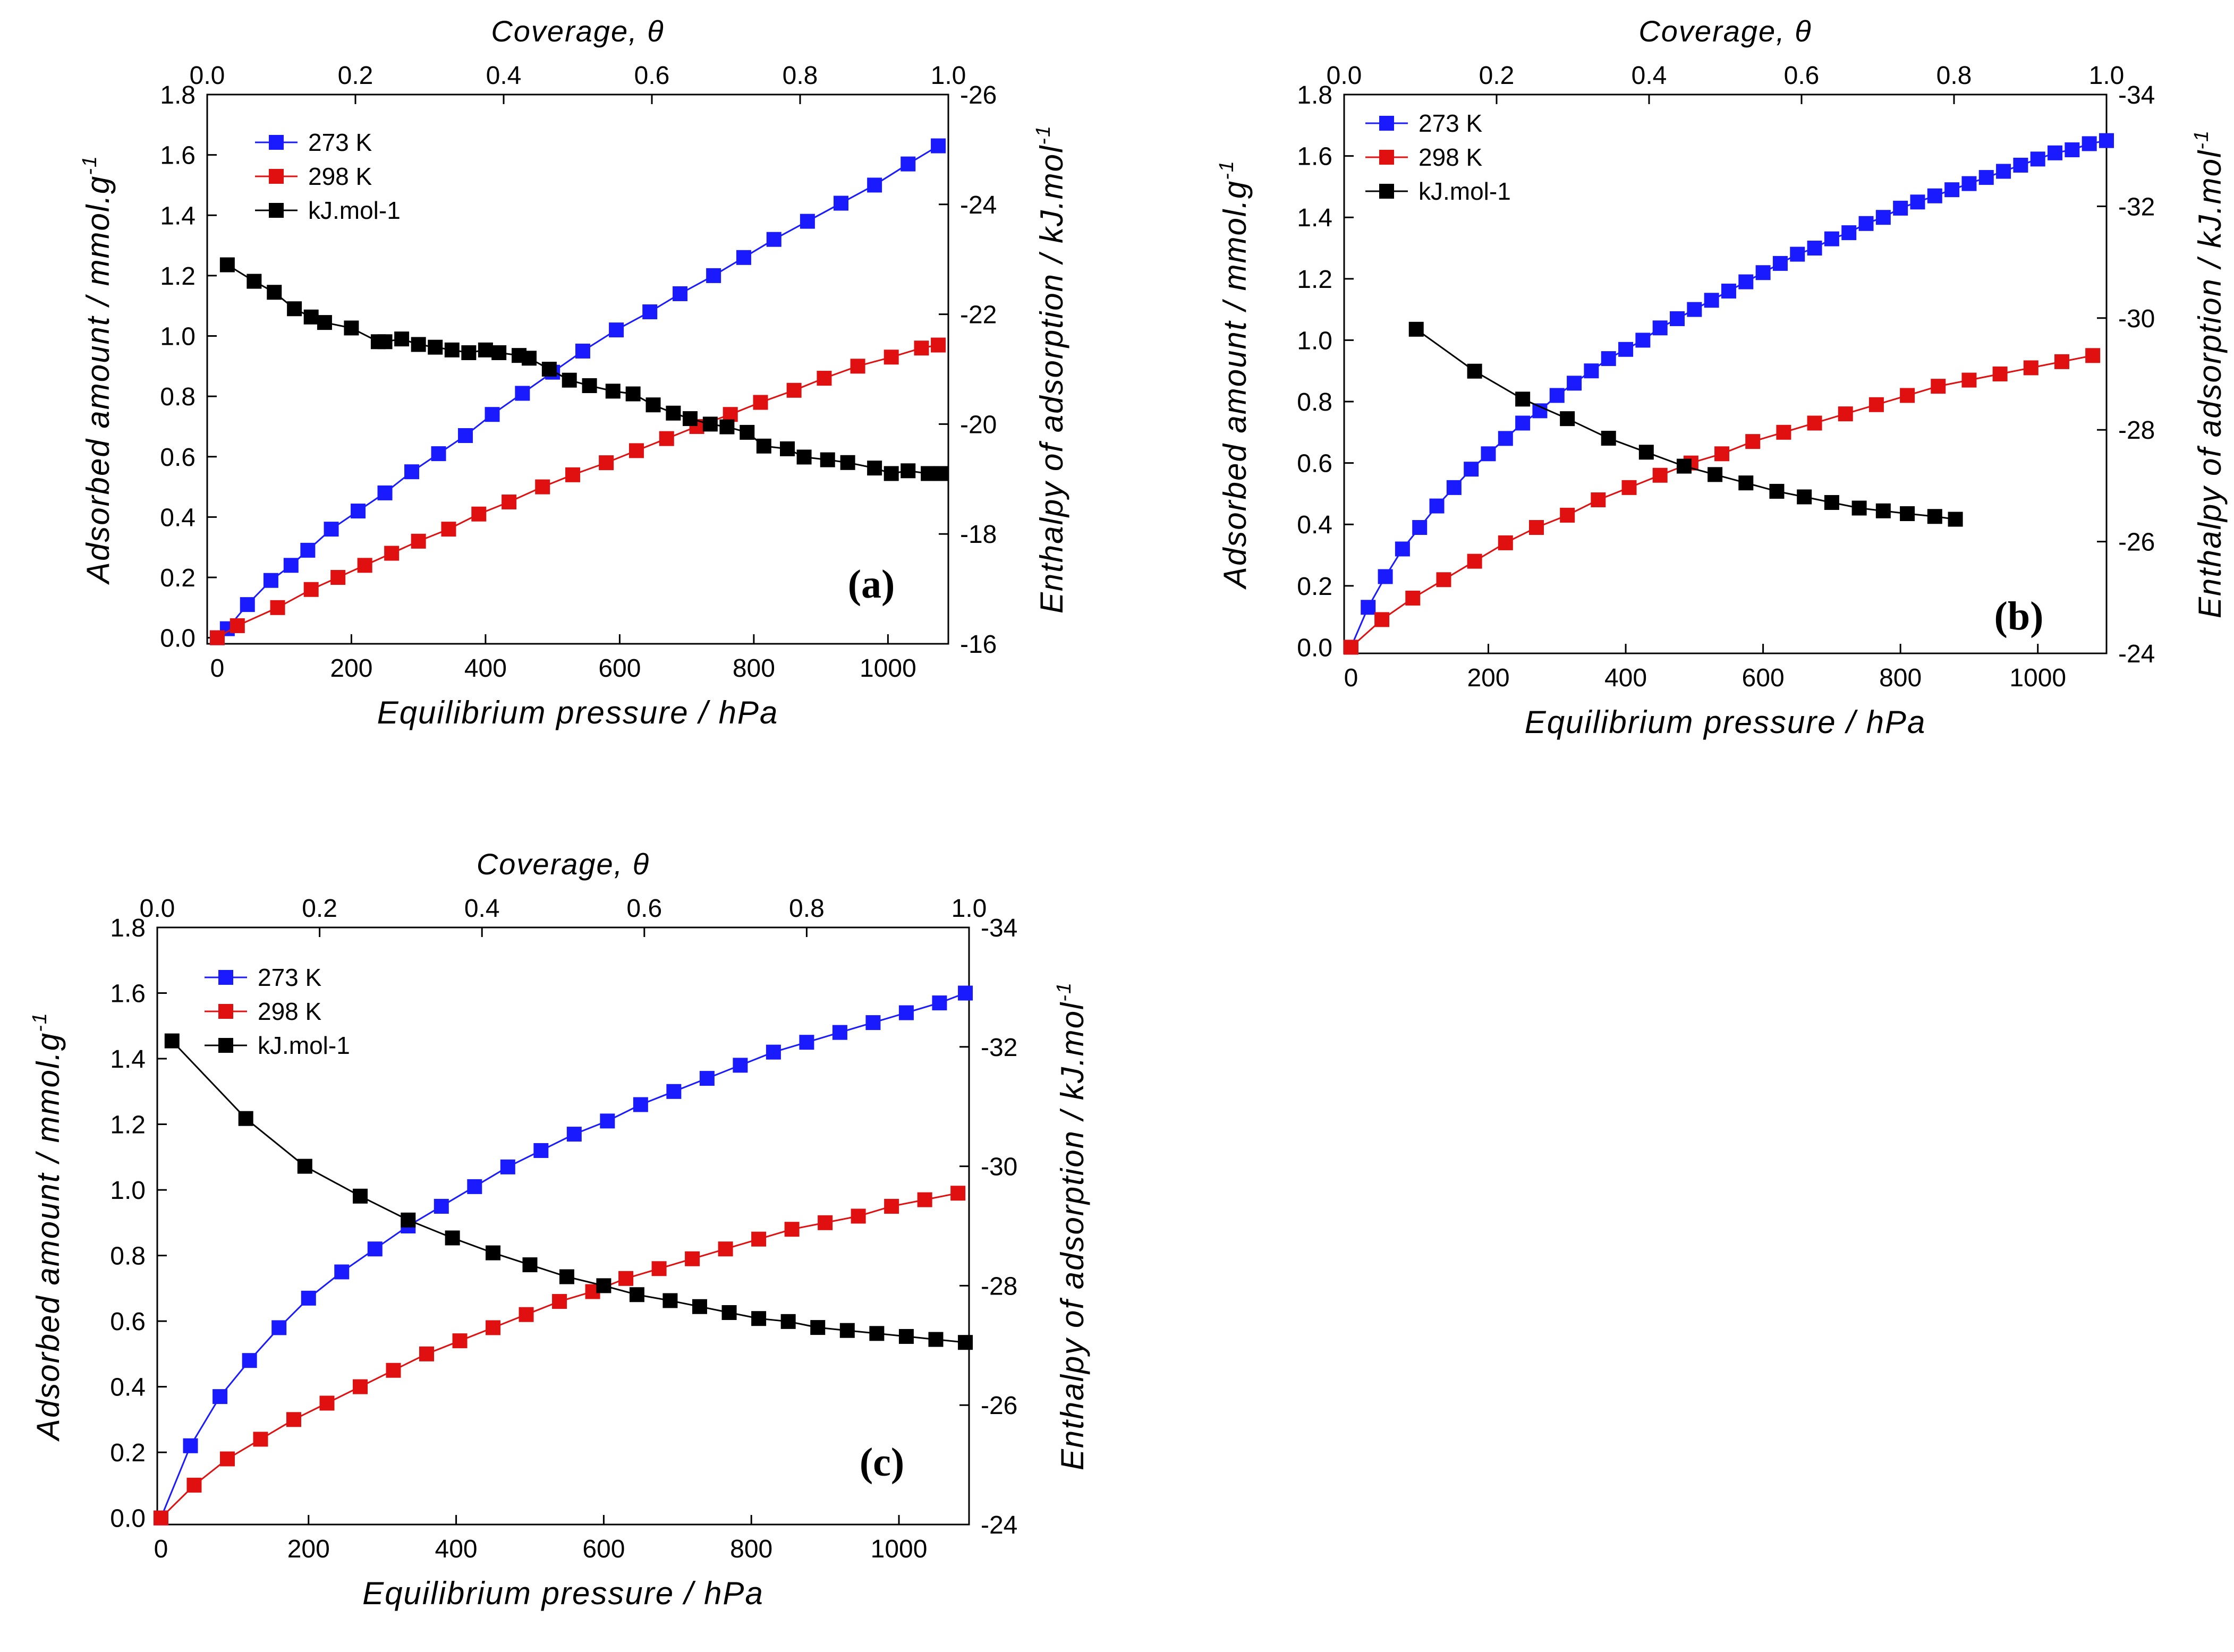 This screenshot has width=2234, height=1652. Describe the element at coordinates (178, 578) in the screenshot. I see `y-tick-label: 0.2` at that location.